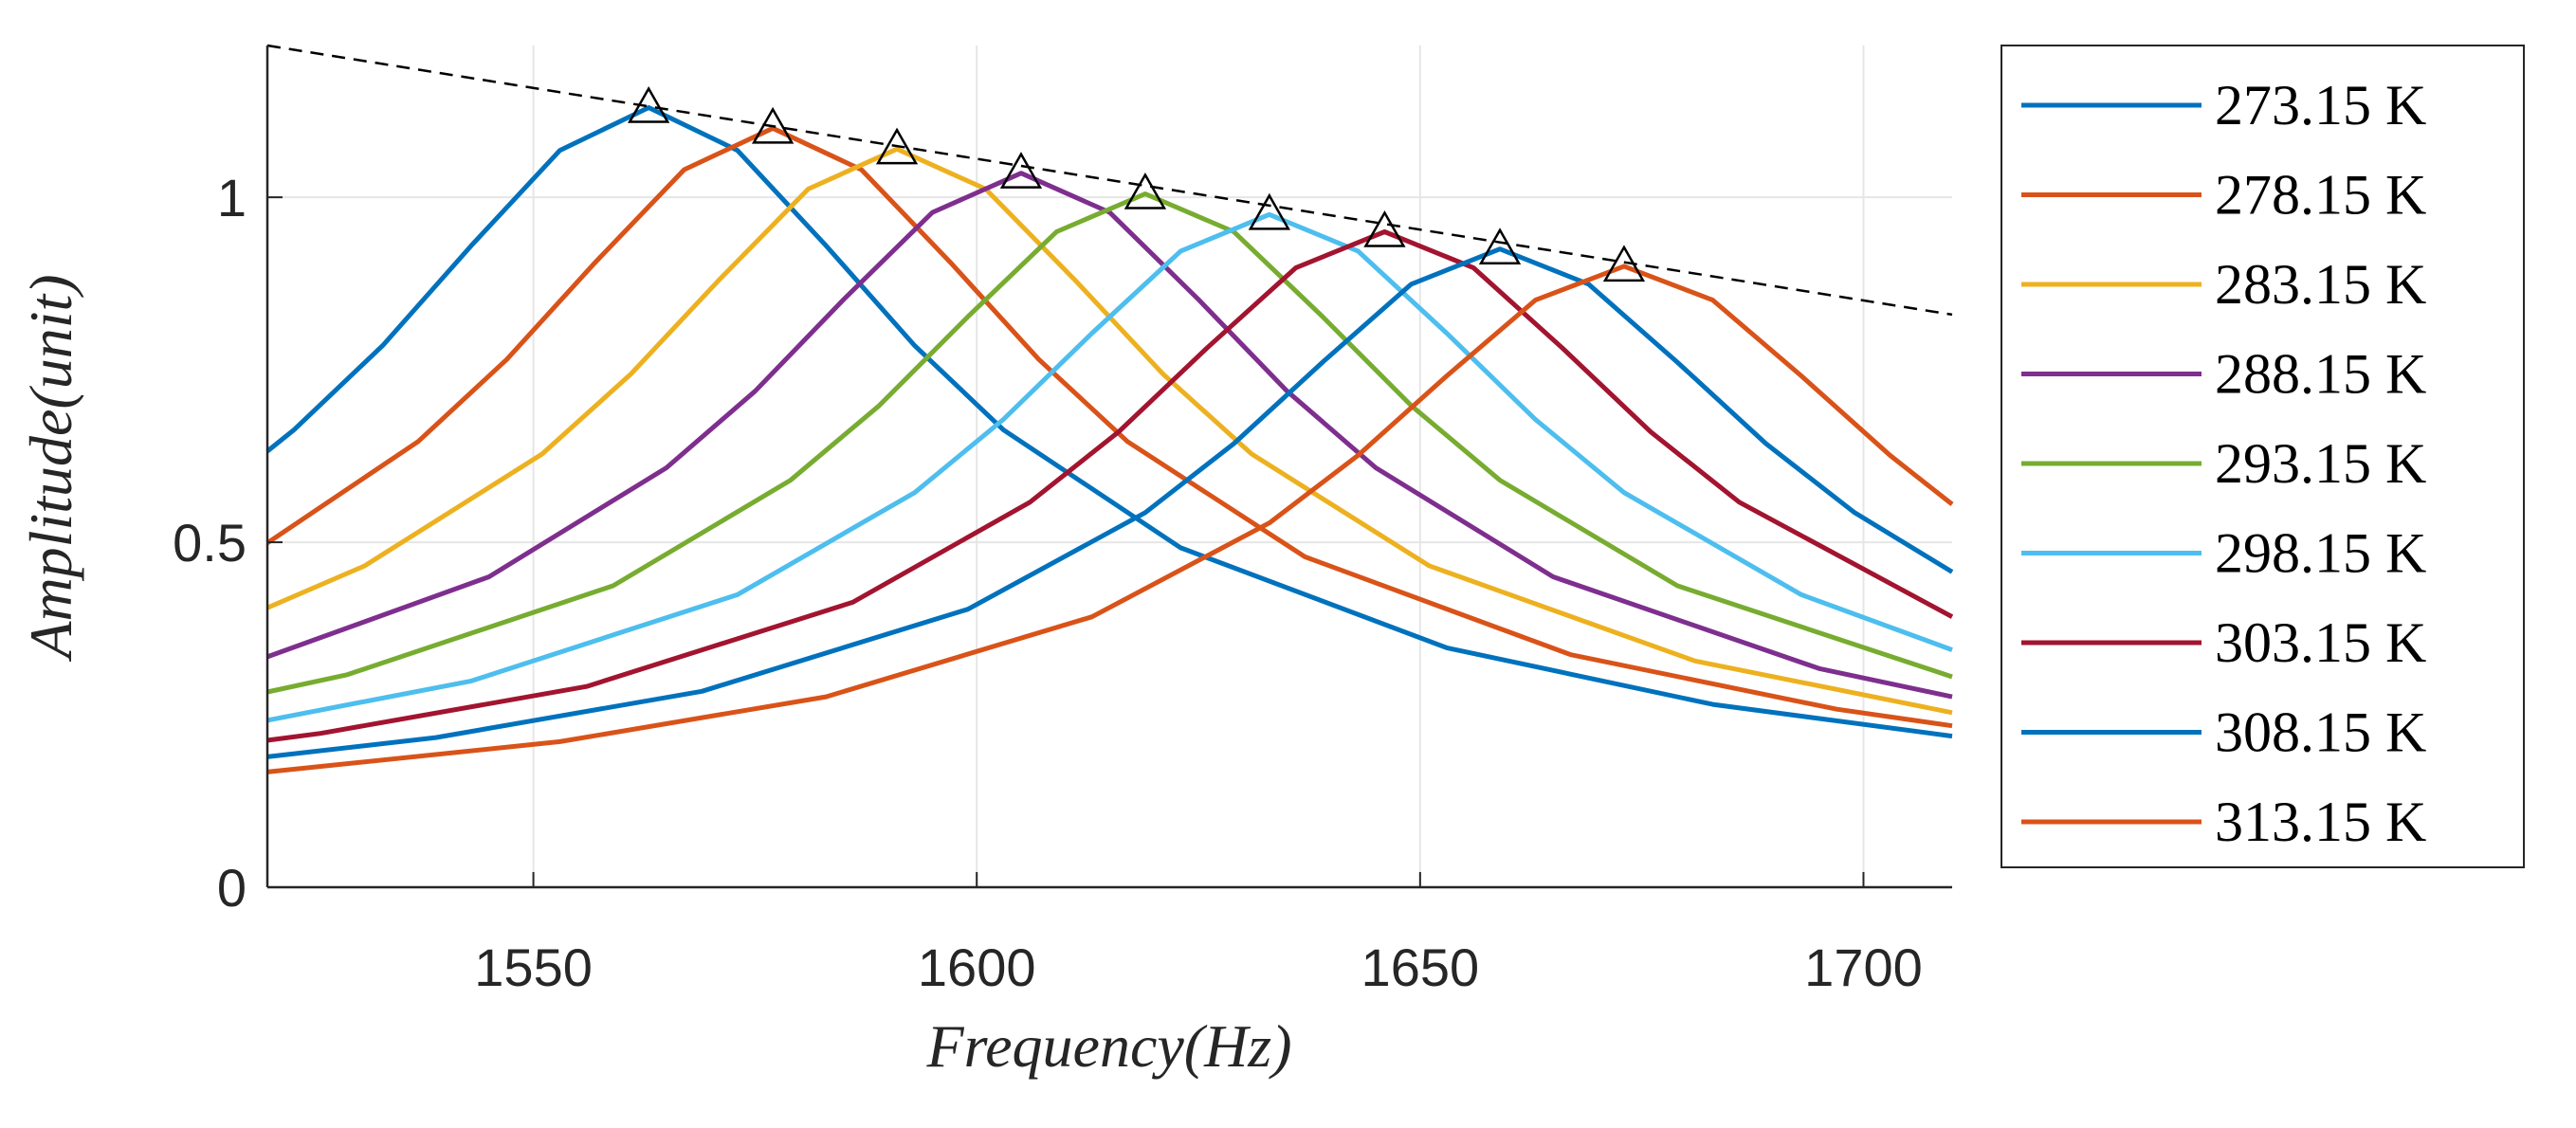 Image resolution: width=2576 pixels, height=1128 pixels. I want to click on x-tick-label: 1700, so click(1863, 967).